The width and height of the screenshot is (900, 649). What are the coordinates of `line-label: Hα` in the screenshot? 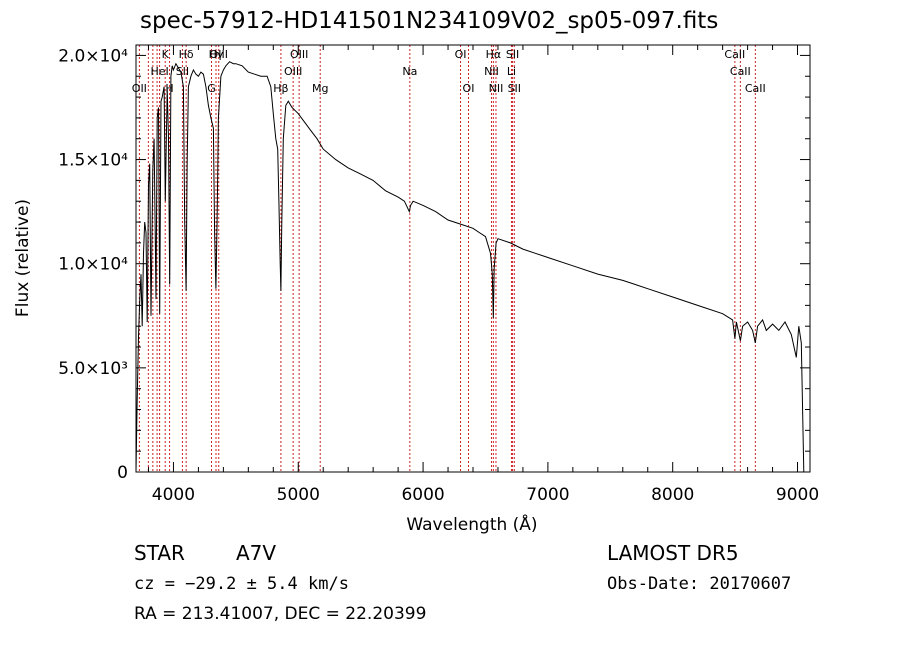 It's located at (494, 54).